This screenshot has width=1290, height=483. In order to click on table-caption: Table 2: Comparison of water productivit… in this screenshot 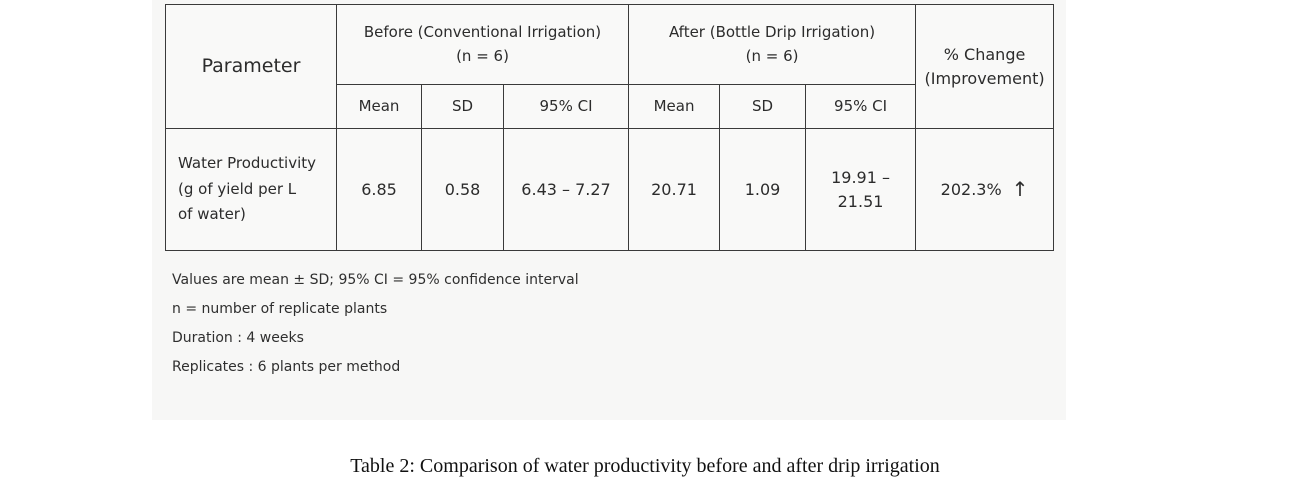, I will do `click(645, 466)`.